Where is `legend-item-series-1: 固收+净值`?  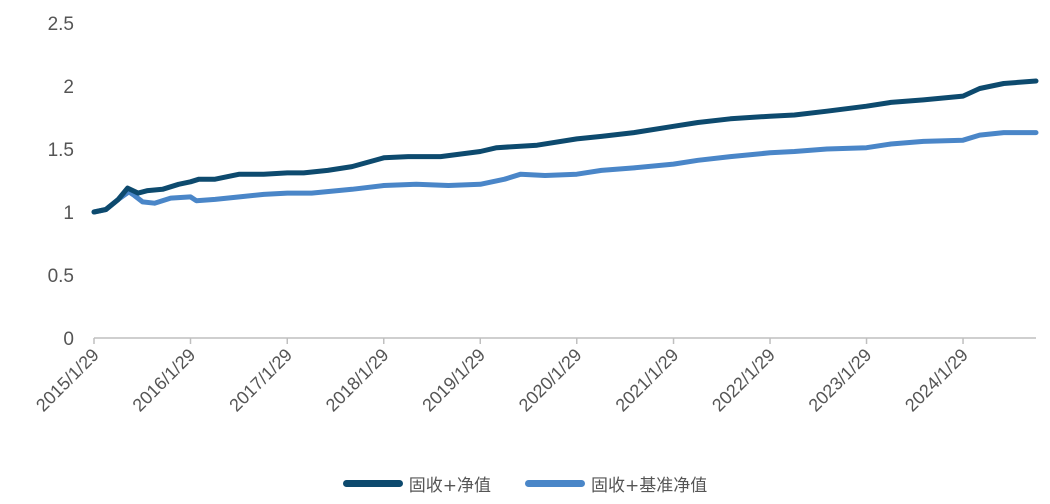
legend-item-series-1: 固收+净值 is located at coordinates (416, 483).